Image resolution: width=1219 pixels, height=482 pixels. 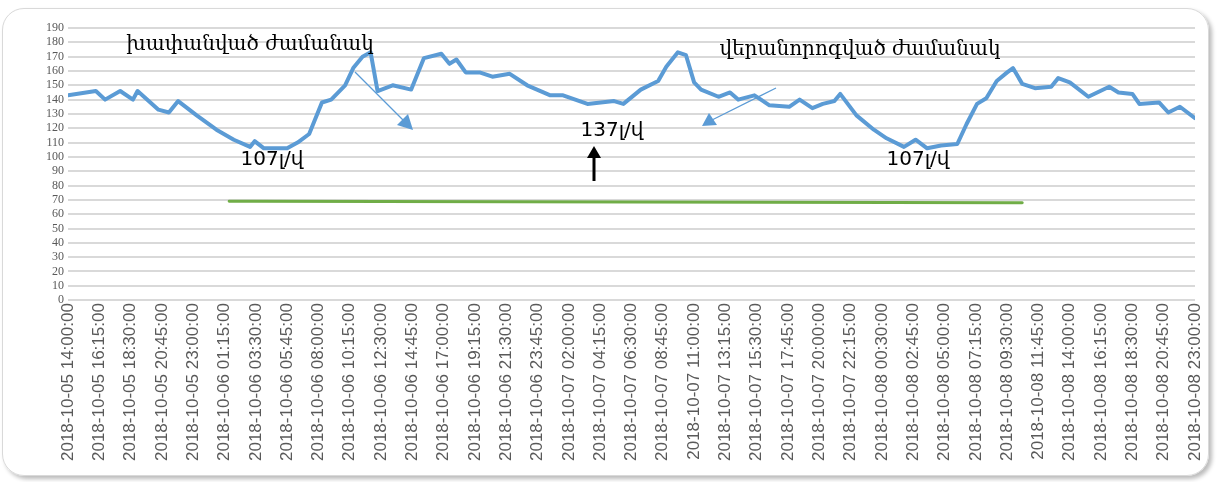 I want to click on y-tick-label: 30, so click(x=58, y=256).